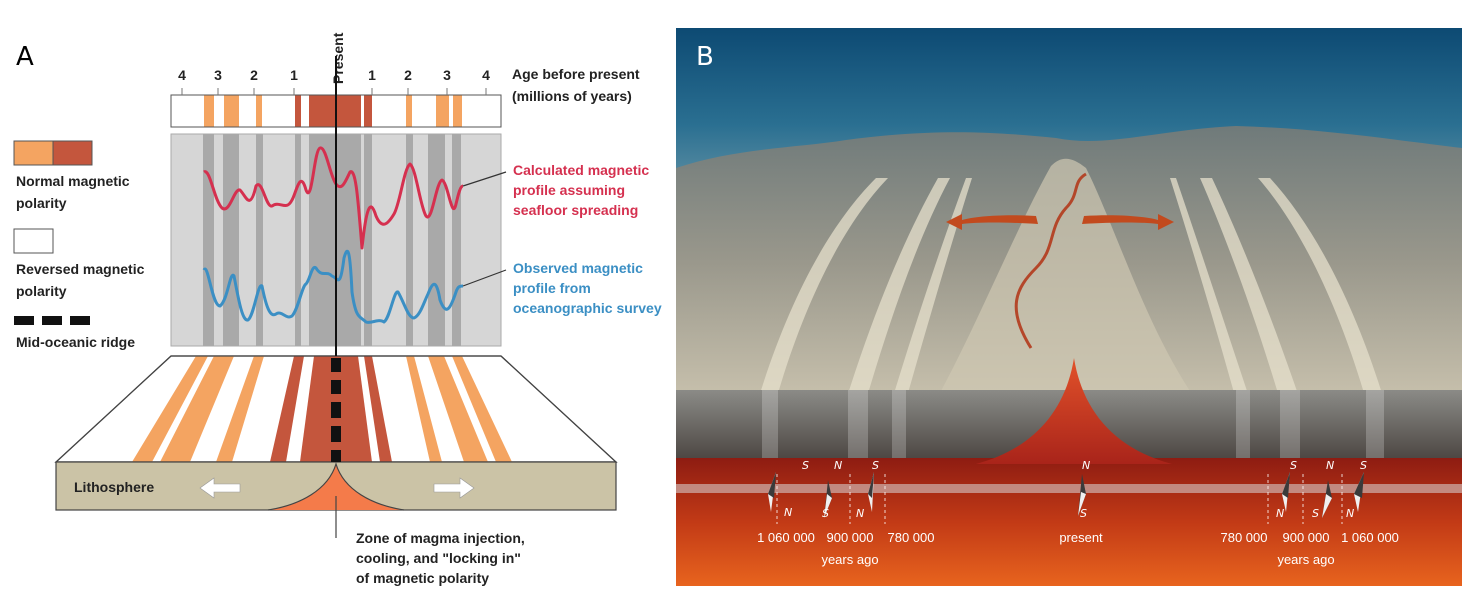 The width and height of the screenshot is (1474, 596). What do you see at coordinates (486, 75) in the screenshot?
I see `age-tick-right-4: 4` at bounding box center [486, 75].